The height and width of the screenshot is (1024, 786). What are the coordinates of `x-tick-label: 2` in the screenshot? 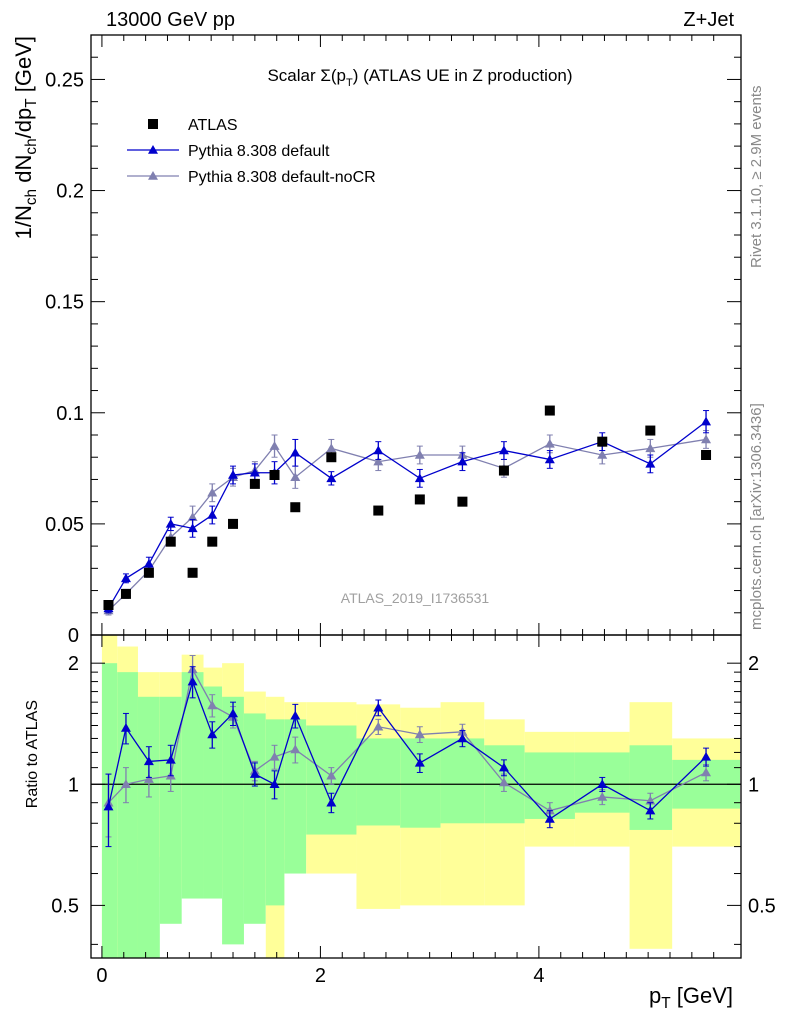 It's located at (320, 976).